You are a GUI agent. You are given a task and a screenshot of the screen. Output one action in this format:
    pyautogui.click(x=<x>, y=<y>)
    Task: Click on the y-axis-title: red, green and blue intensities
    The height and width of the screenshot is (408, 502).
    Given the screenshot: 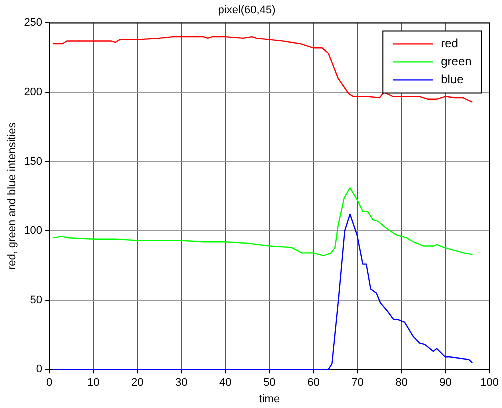 What is the action you would take?
    pyautogui.click(x=12, y=196)
    